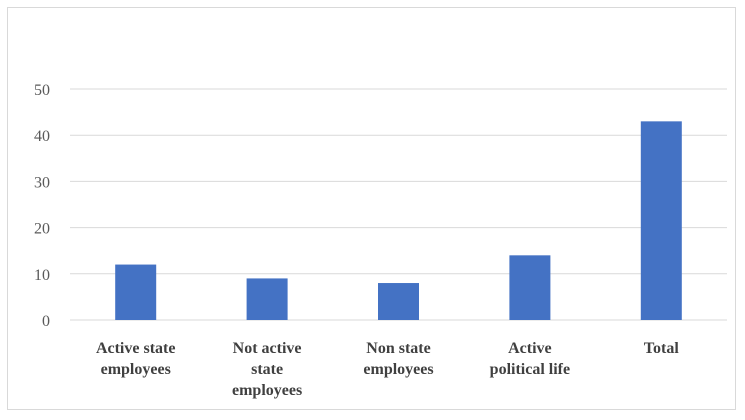 The height and width of the screenshot is (420, 745). I want to click on y-tick-label: 0, so click(46, 321).